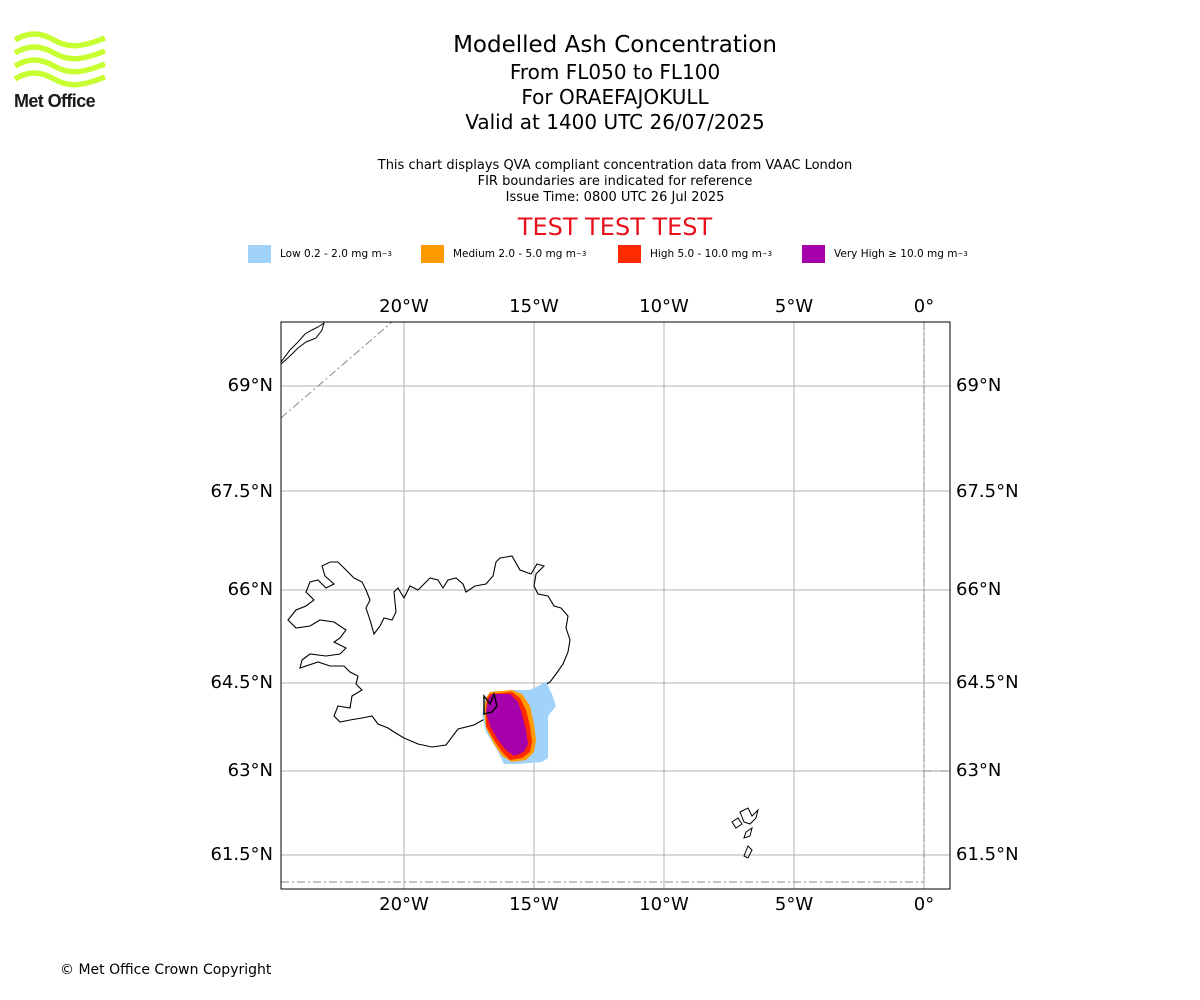  I want to click on faroe-islands, so click(745, 833).